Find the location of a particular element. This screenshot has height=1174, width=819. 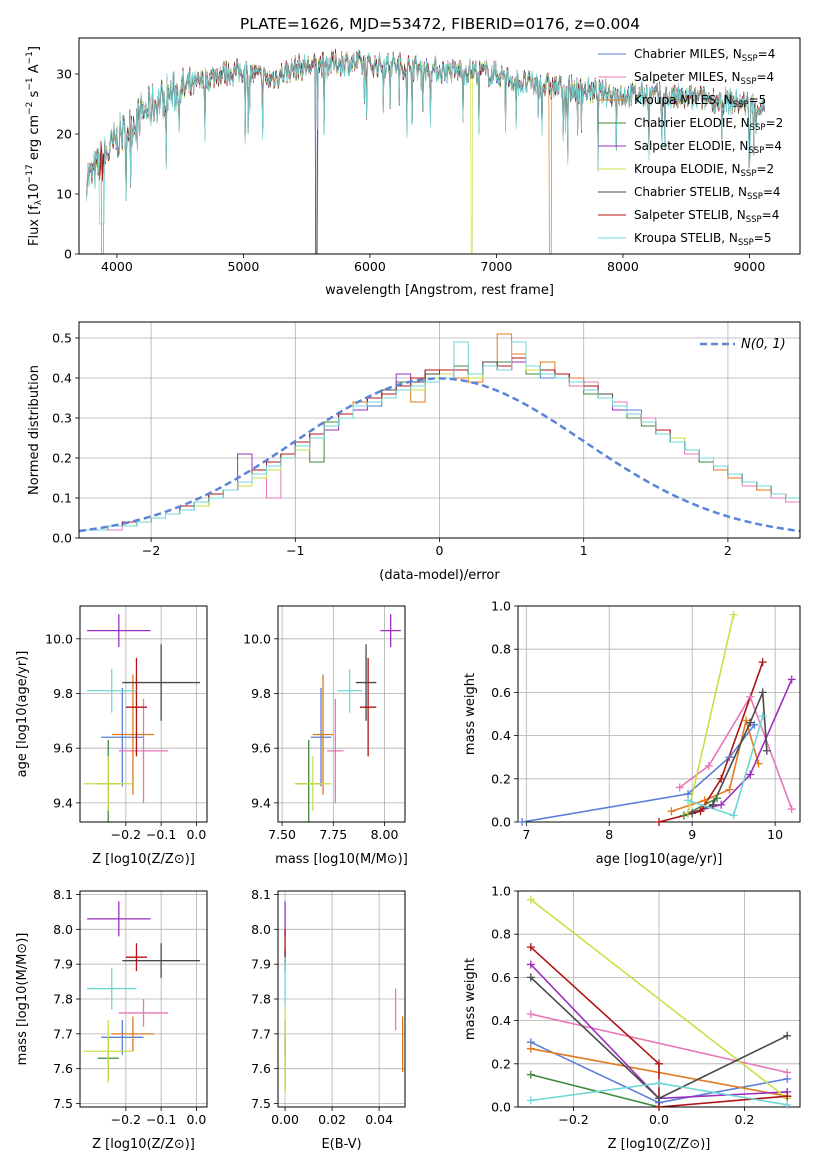

x-axis-label: Z [log10(Z/Z⊙)] is located at coordinates (143, 1144).